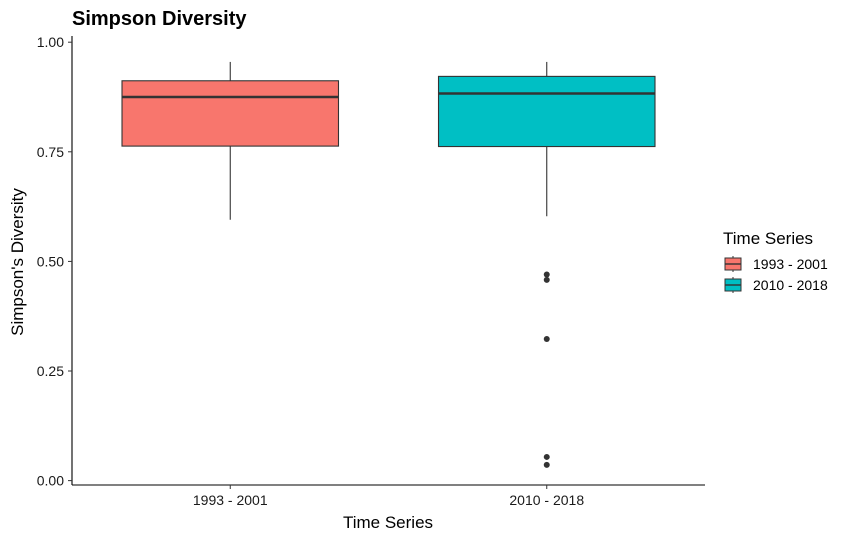  I want to click on x-tick-label: 1993 - 2001, so click(230, 500).